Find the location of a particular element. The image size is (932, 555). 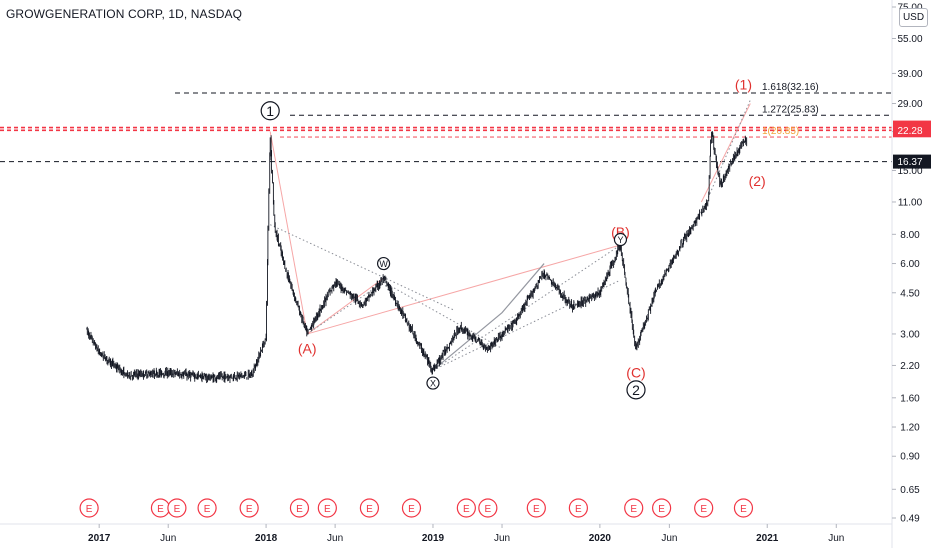

wave-label-text: X is located at coordinates (433, 384).